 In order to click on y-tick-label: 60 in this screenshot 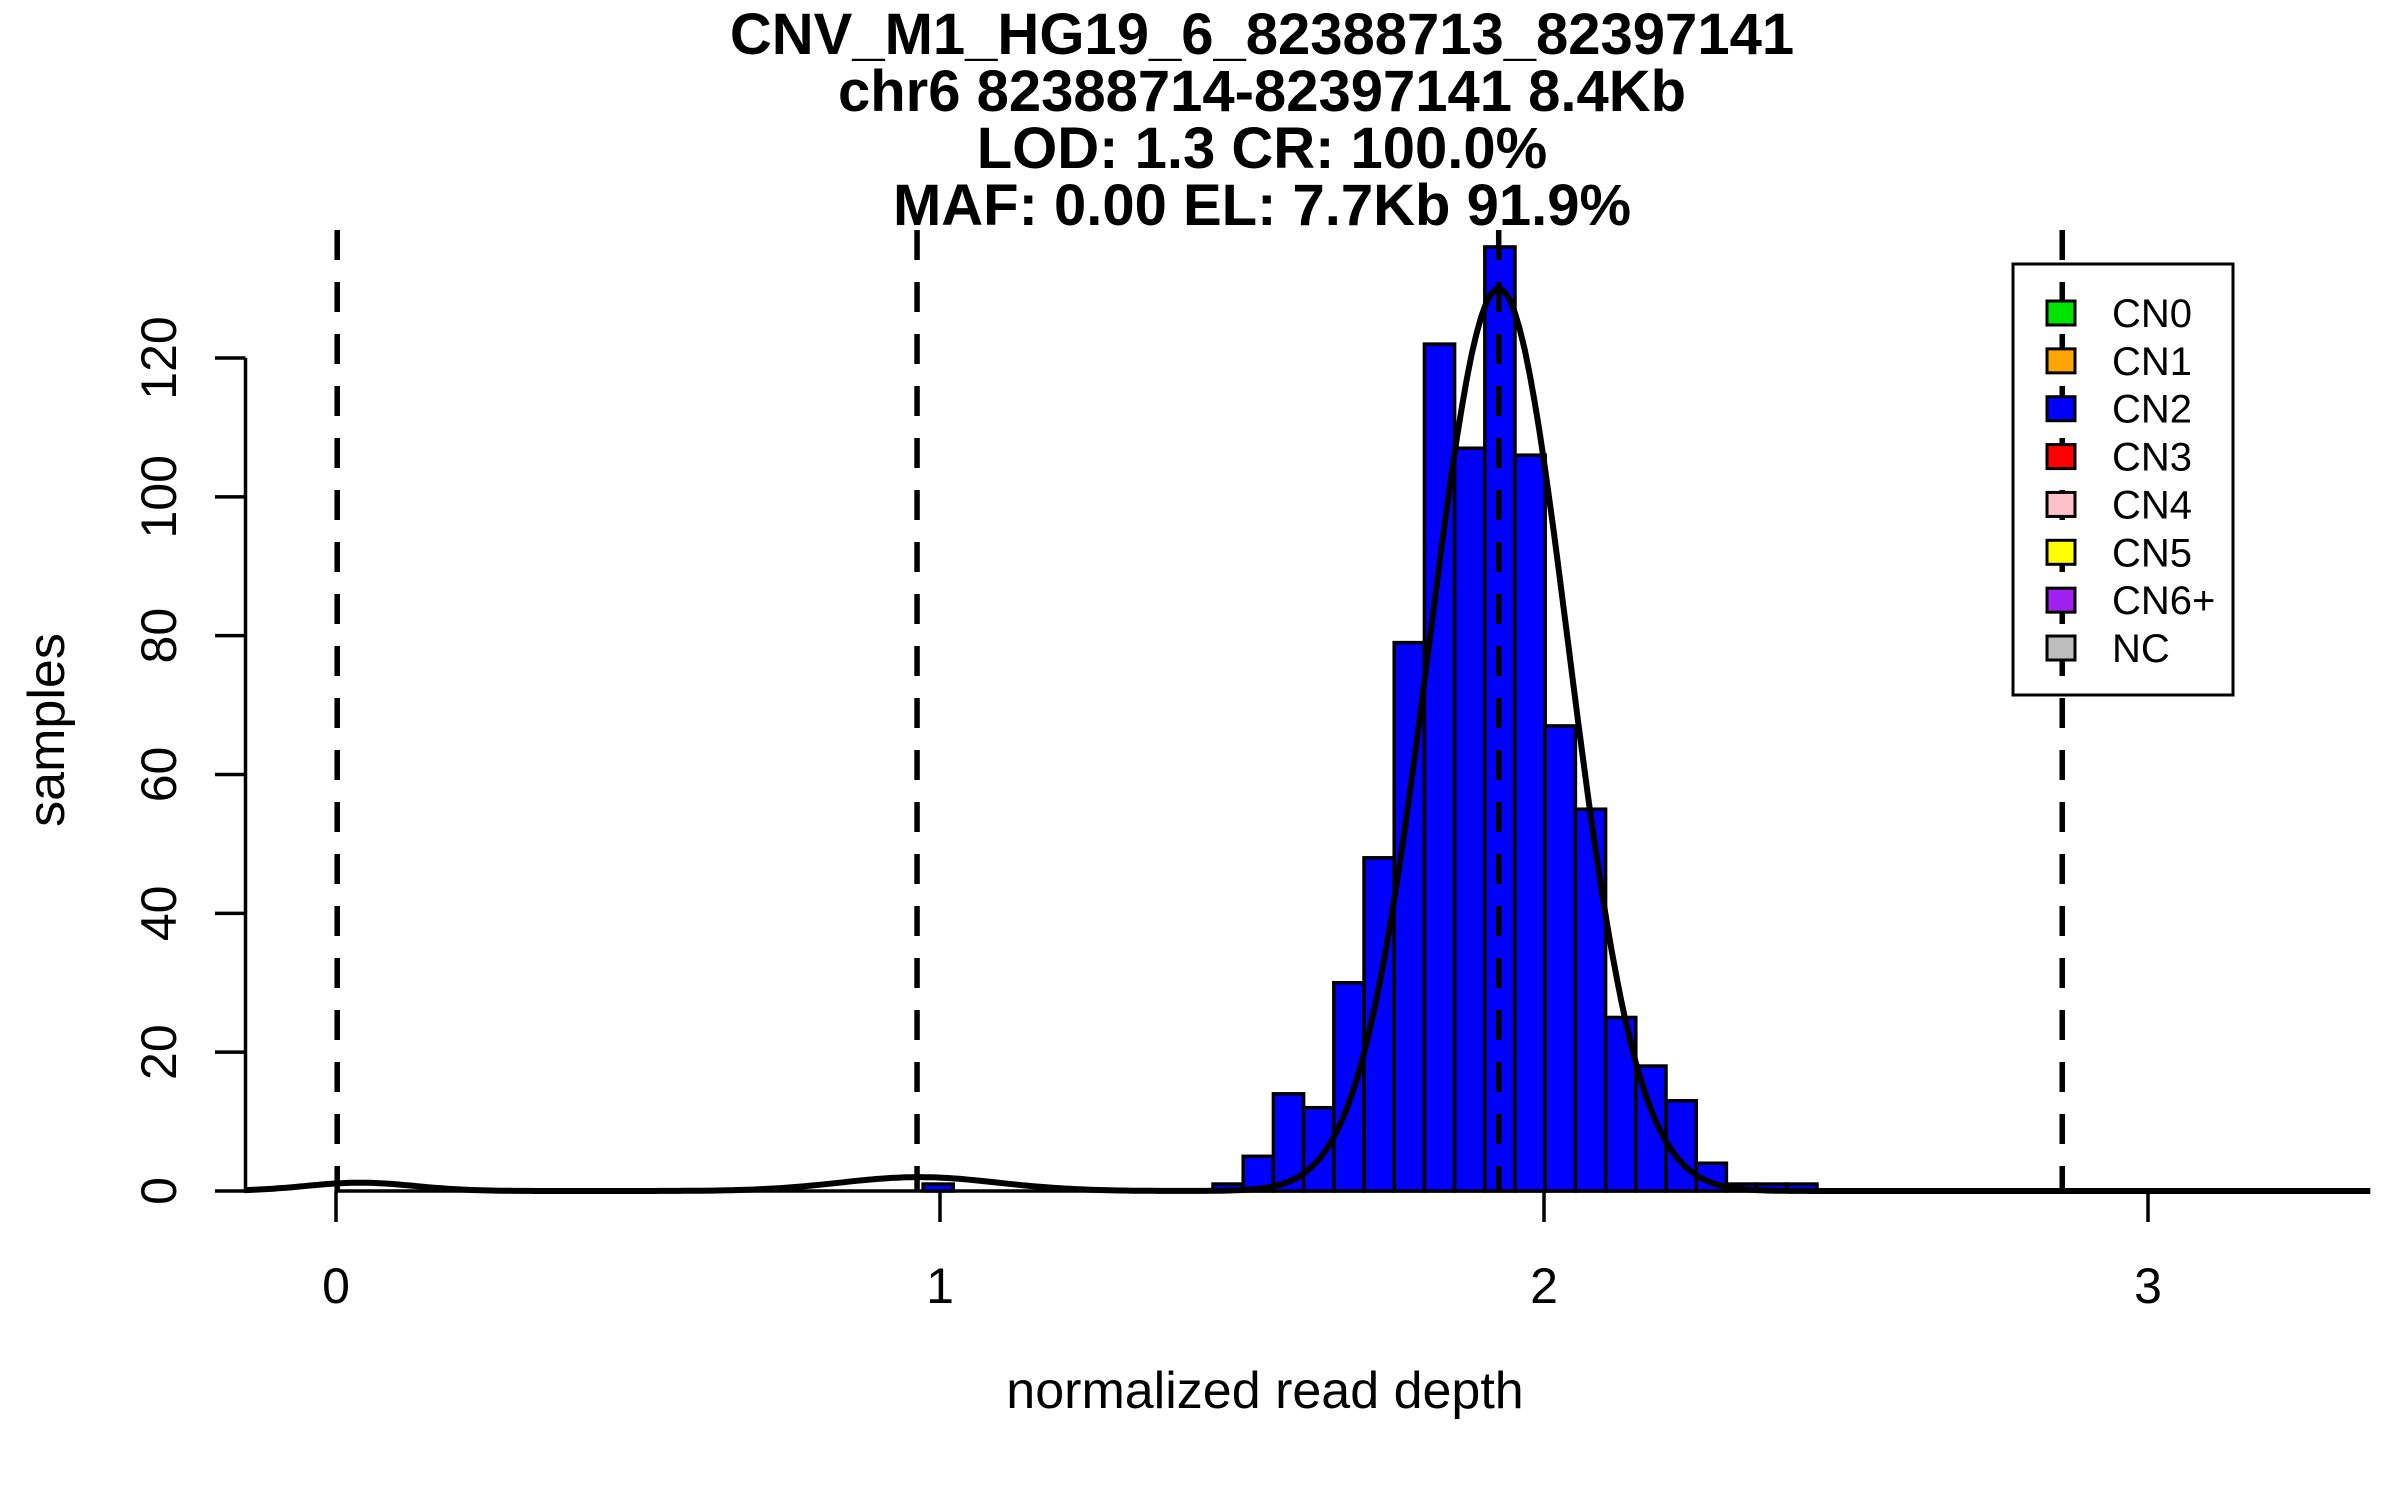, I will do `click(159, 775)`.